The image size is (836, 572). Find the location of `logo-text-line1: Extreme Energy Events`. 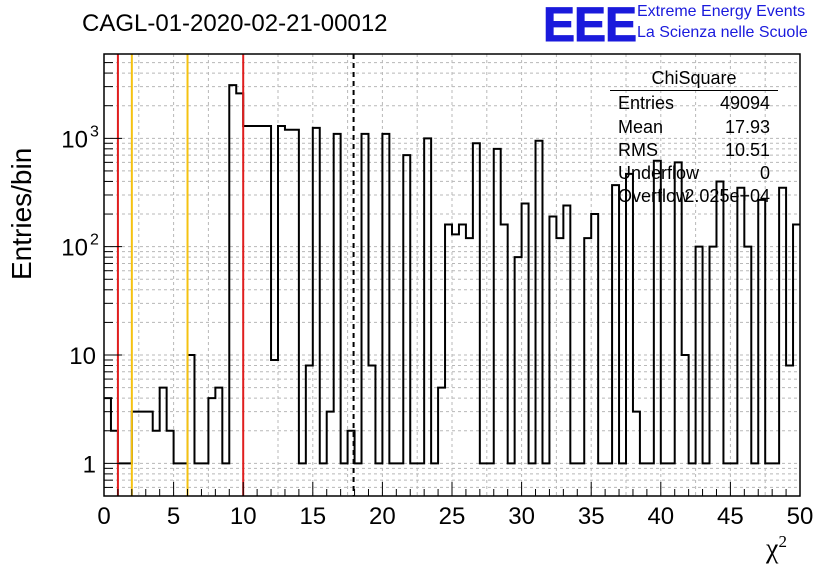

logo-text-line1: Extreme Energy Events is located at coordinates (721, 11).